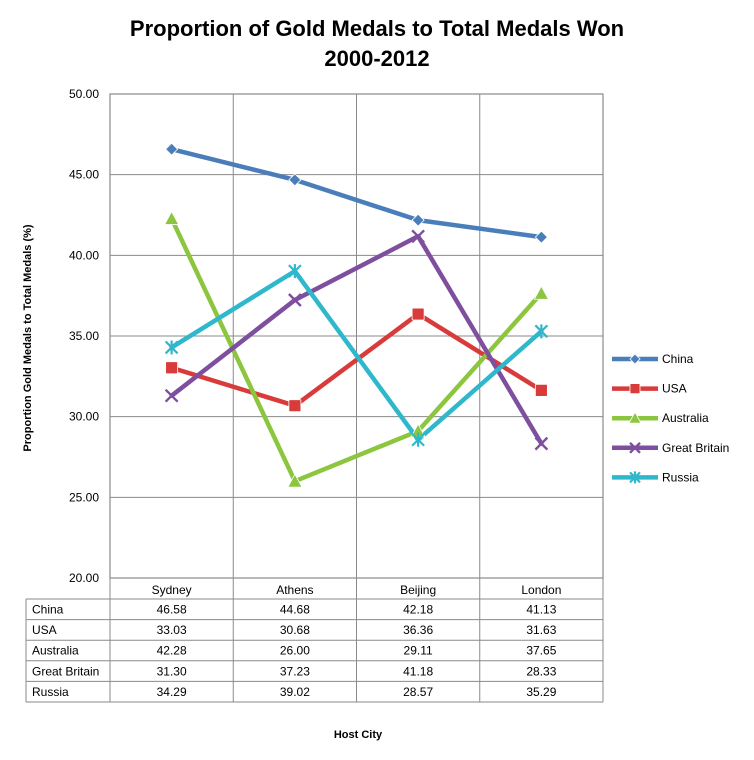 This screenshot has height=760, width=754. Describe the element at coordinates (680, 477) in the screenshot. I see `legend-label: Russia` at that location.